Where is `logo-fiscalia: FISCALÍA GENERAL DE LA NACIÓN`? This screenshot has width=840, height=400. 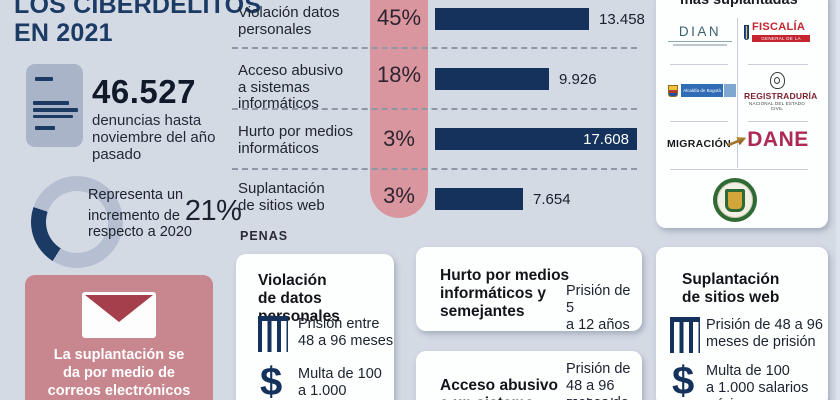
logo-fiscalia: FISCALÍA GENERAL DE LA NACIÓN is located at coordinates (777, 35).